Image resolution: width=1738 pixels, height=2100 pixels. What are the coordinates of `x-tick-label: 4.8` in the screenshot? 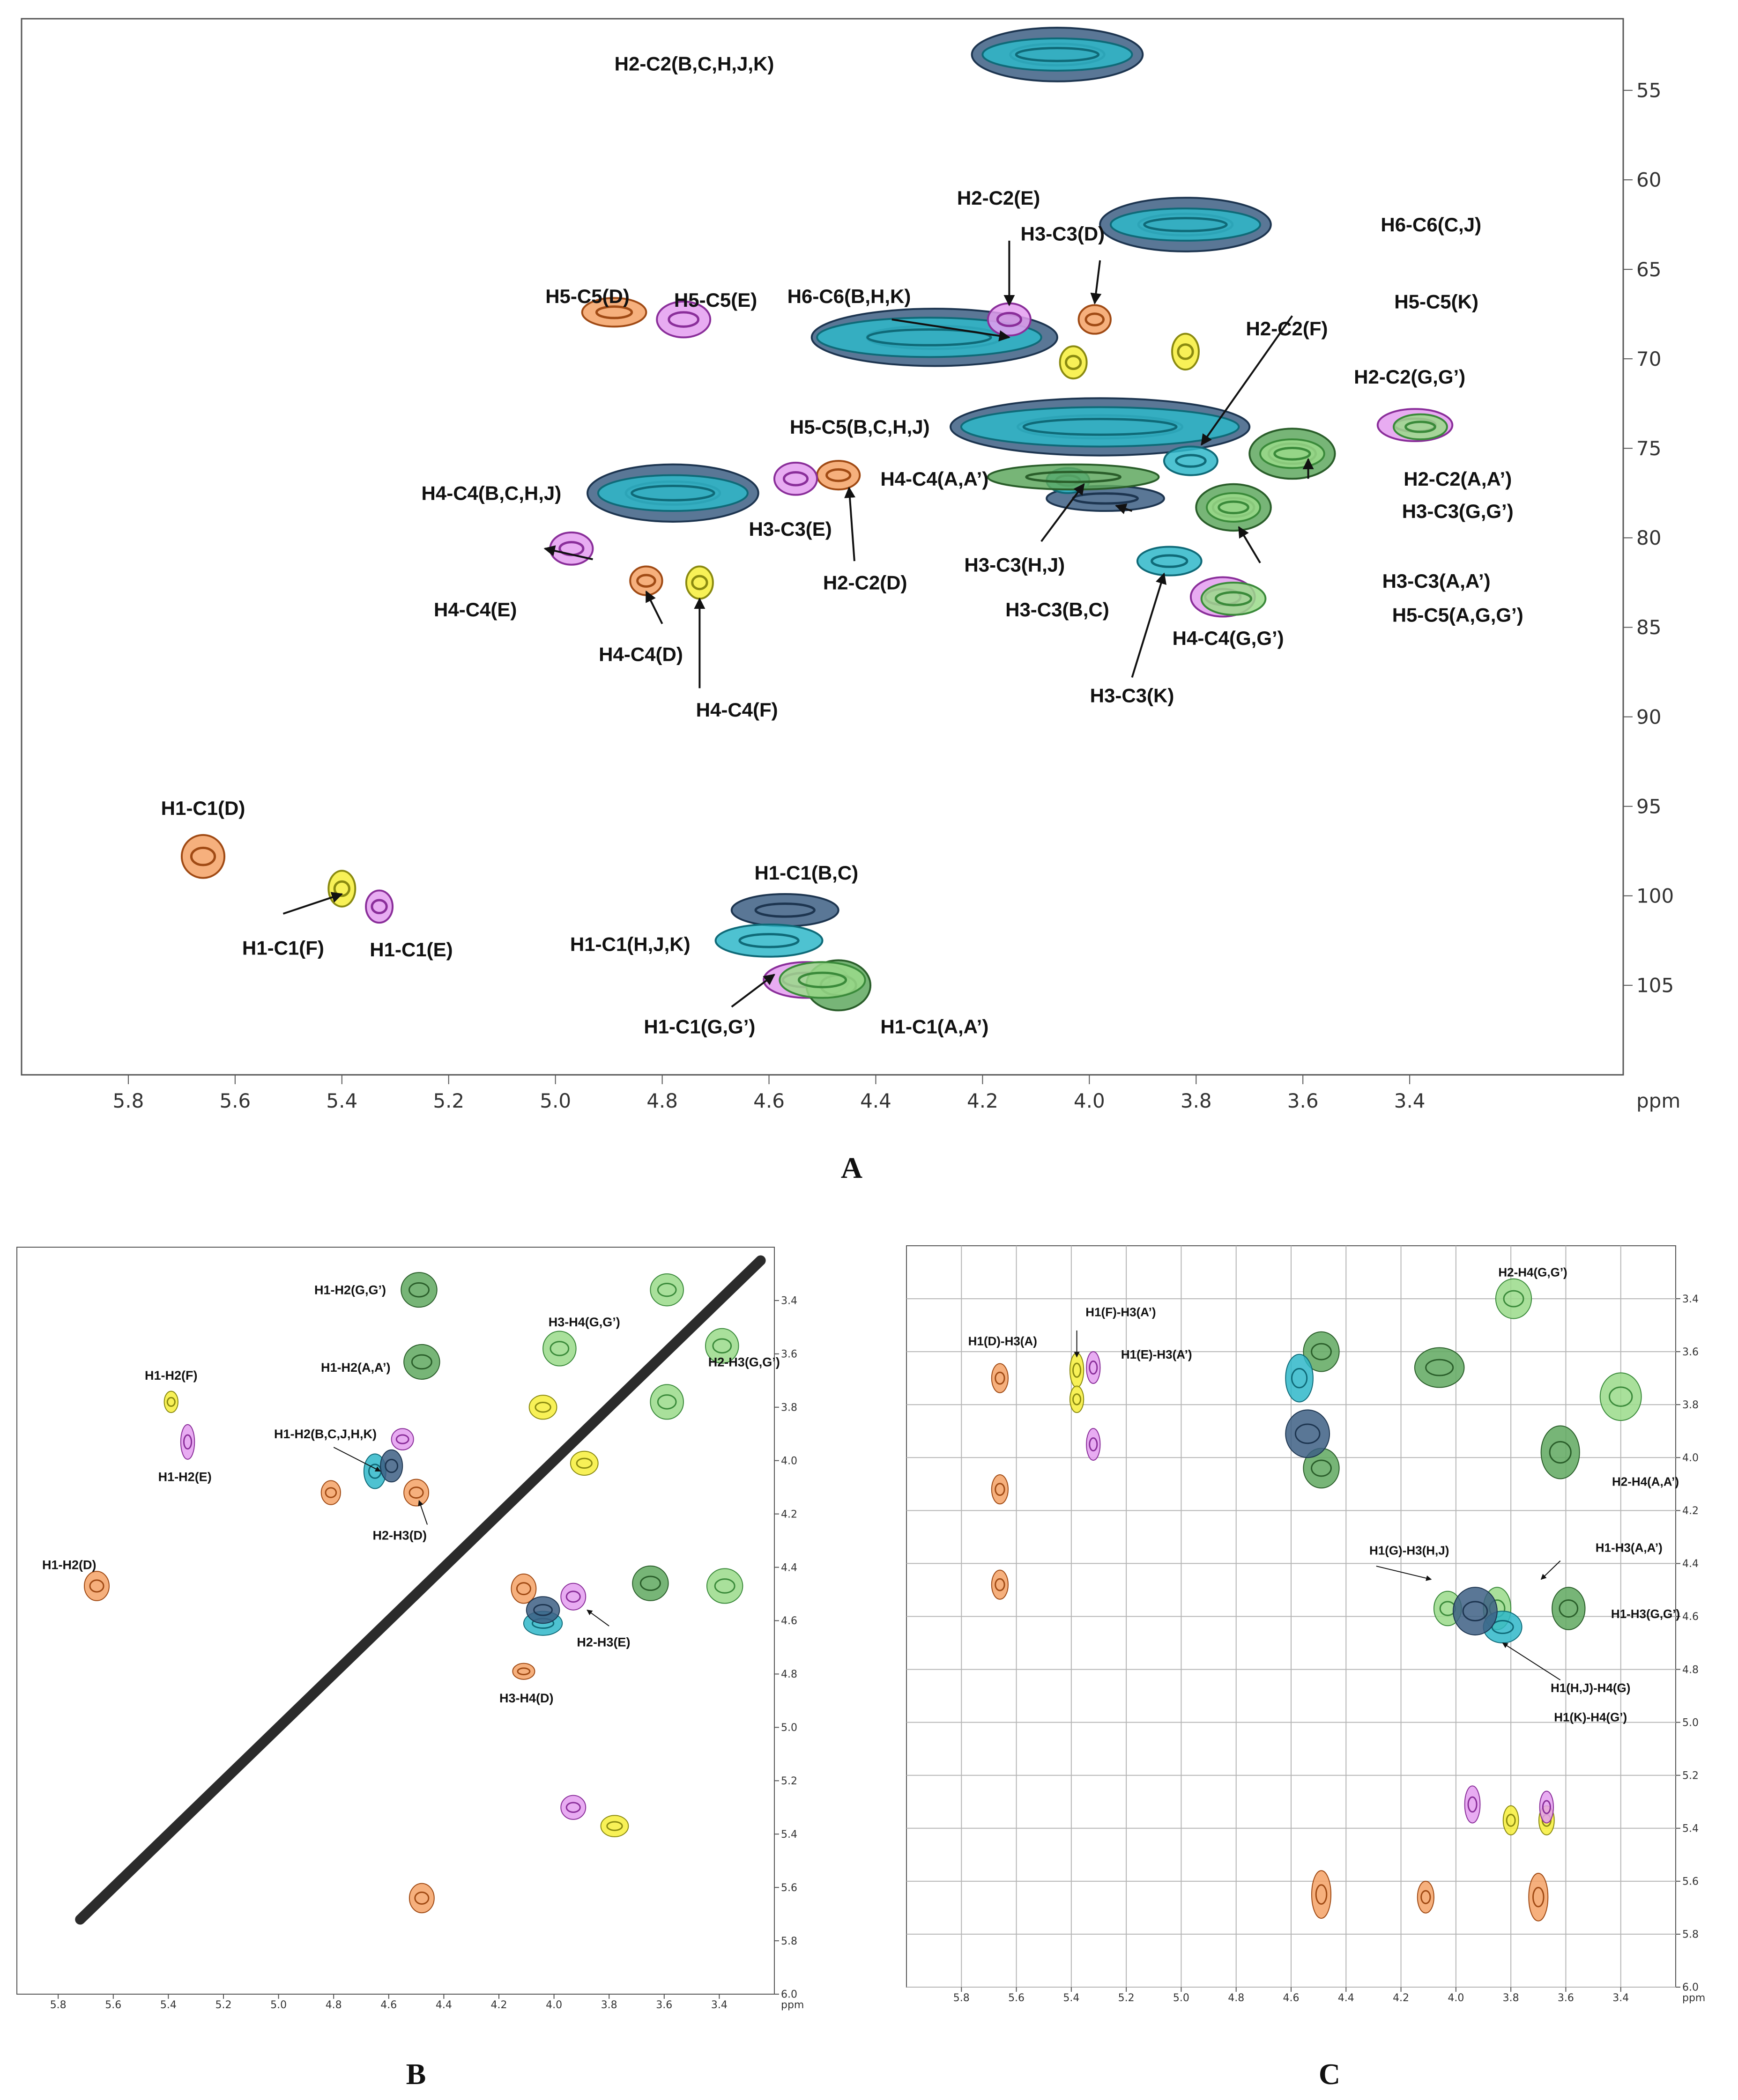 It's located at (334, 2005).